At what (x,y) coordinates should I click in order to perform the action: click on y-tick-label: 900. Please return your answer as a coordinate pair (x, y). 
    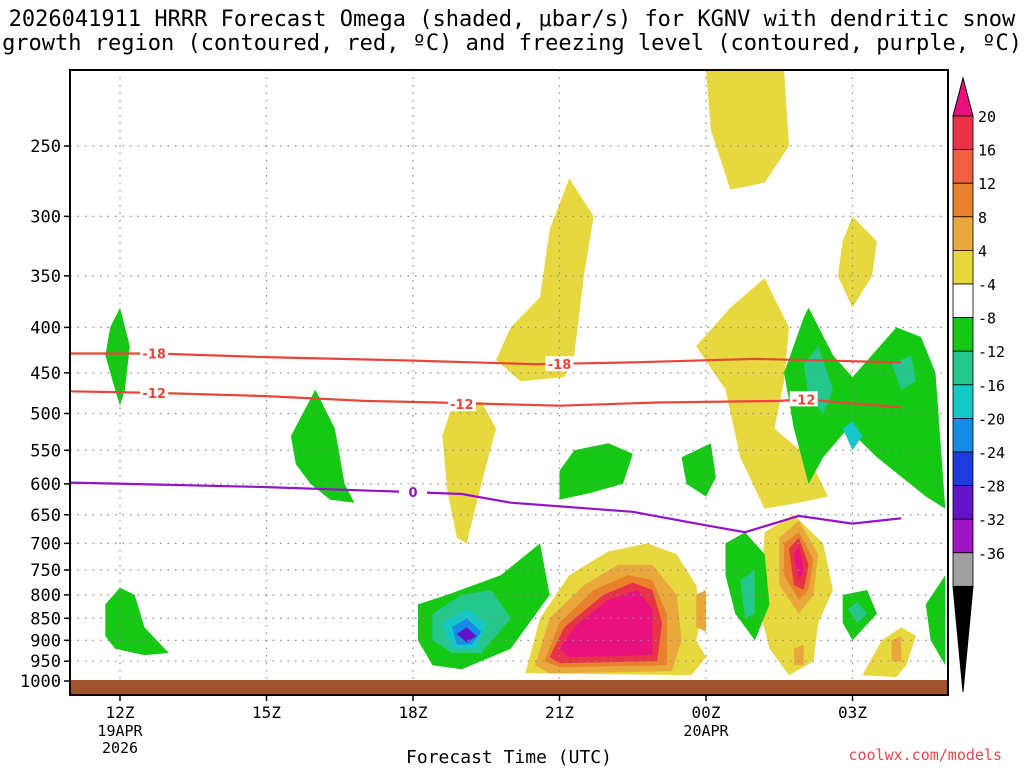
    Looking at the image, I should click on (45, 641).